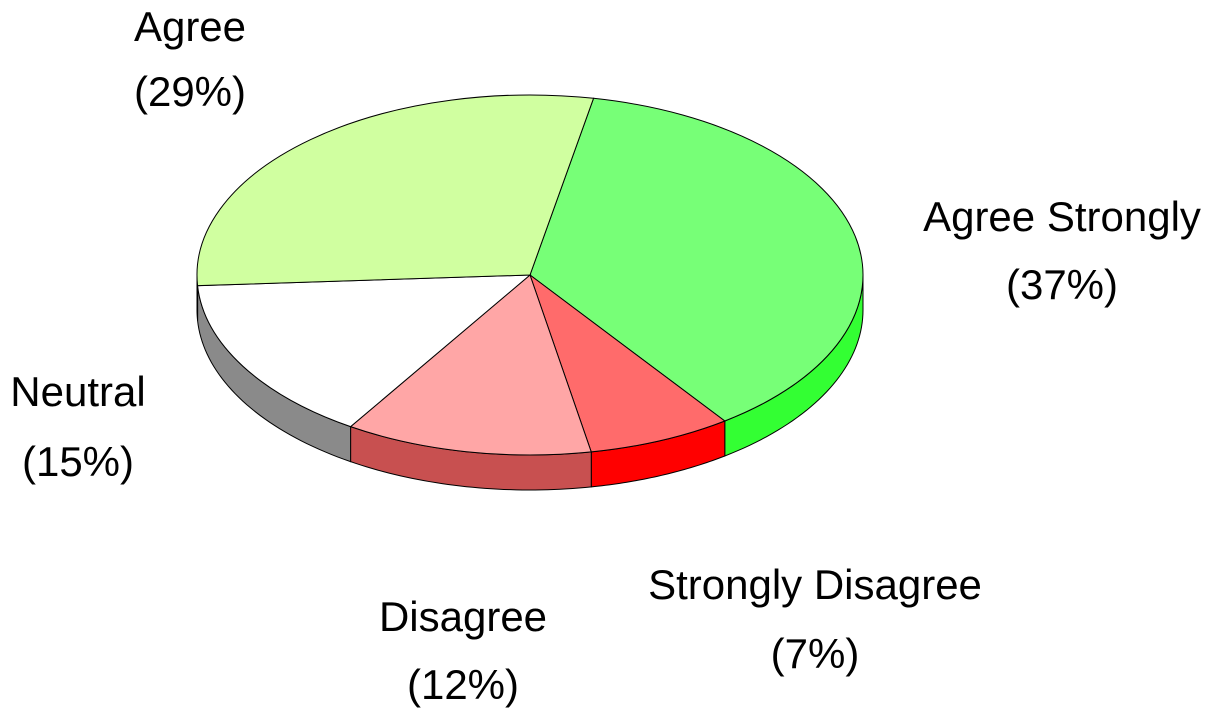  I want to click on slice-label: Neutral, so click(77, 391).